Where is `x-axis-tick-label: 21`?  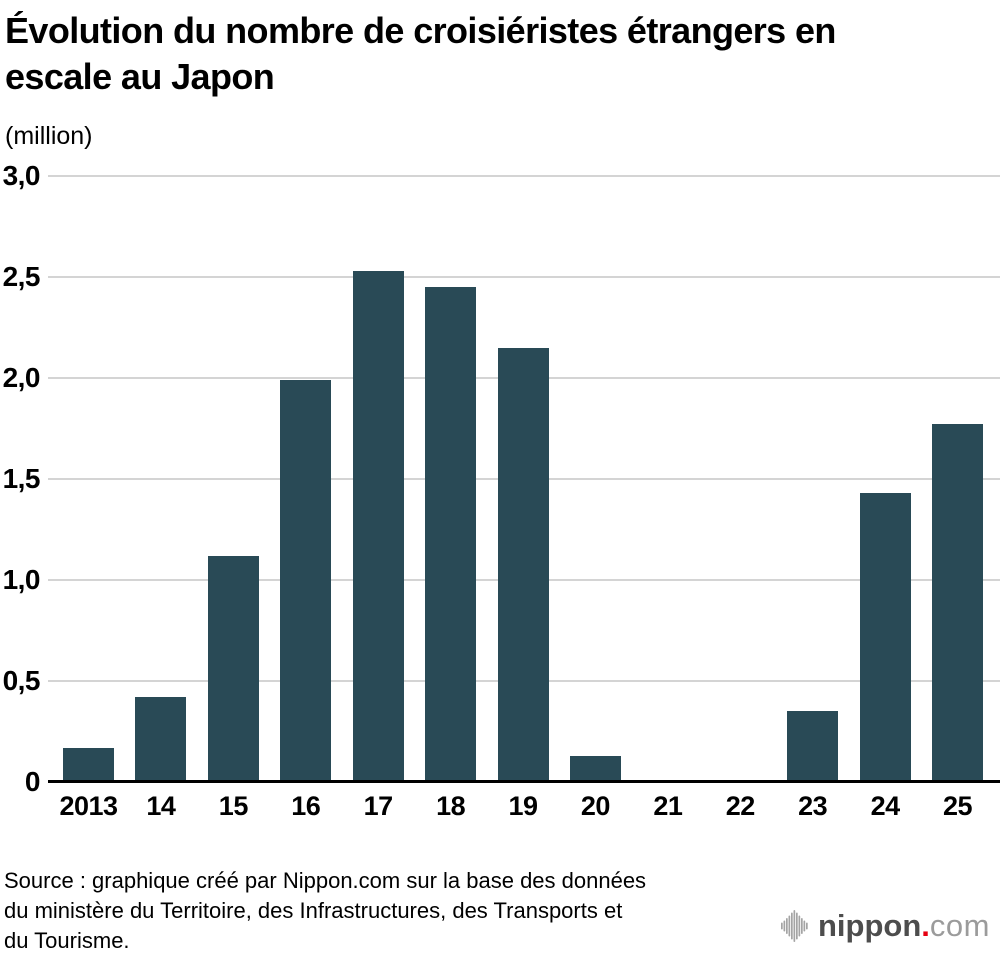
x-axis-tick-label: 21 is located at coordinates (668, 806).